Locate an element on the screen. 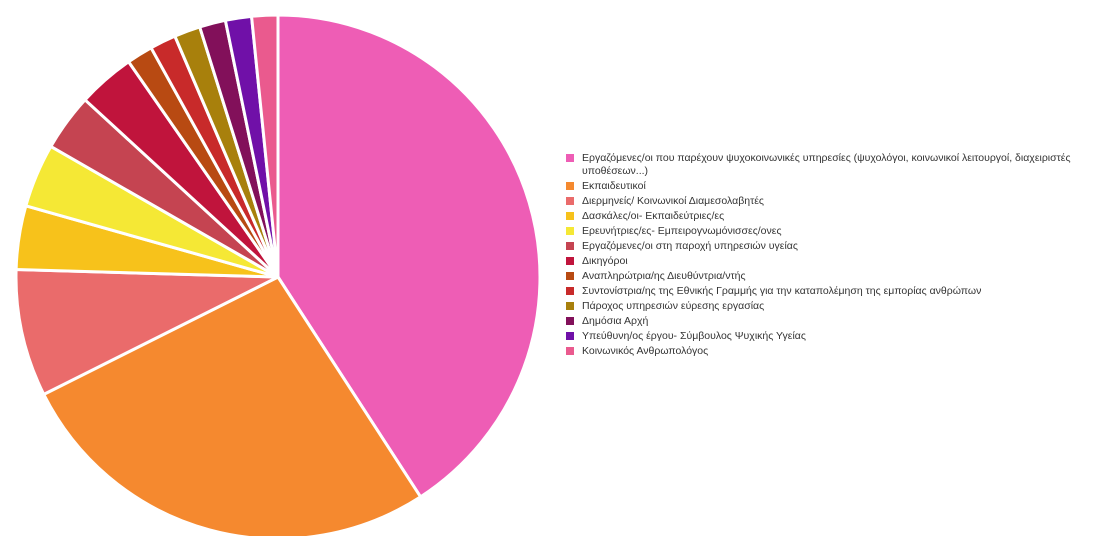 This screenshot has height=536, width=1103. legend-label: Εκπαιδευτικοί is located at coordinates (614, 186).